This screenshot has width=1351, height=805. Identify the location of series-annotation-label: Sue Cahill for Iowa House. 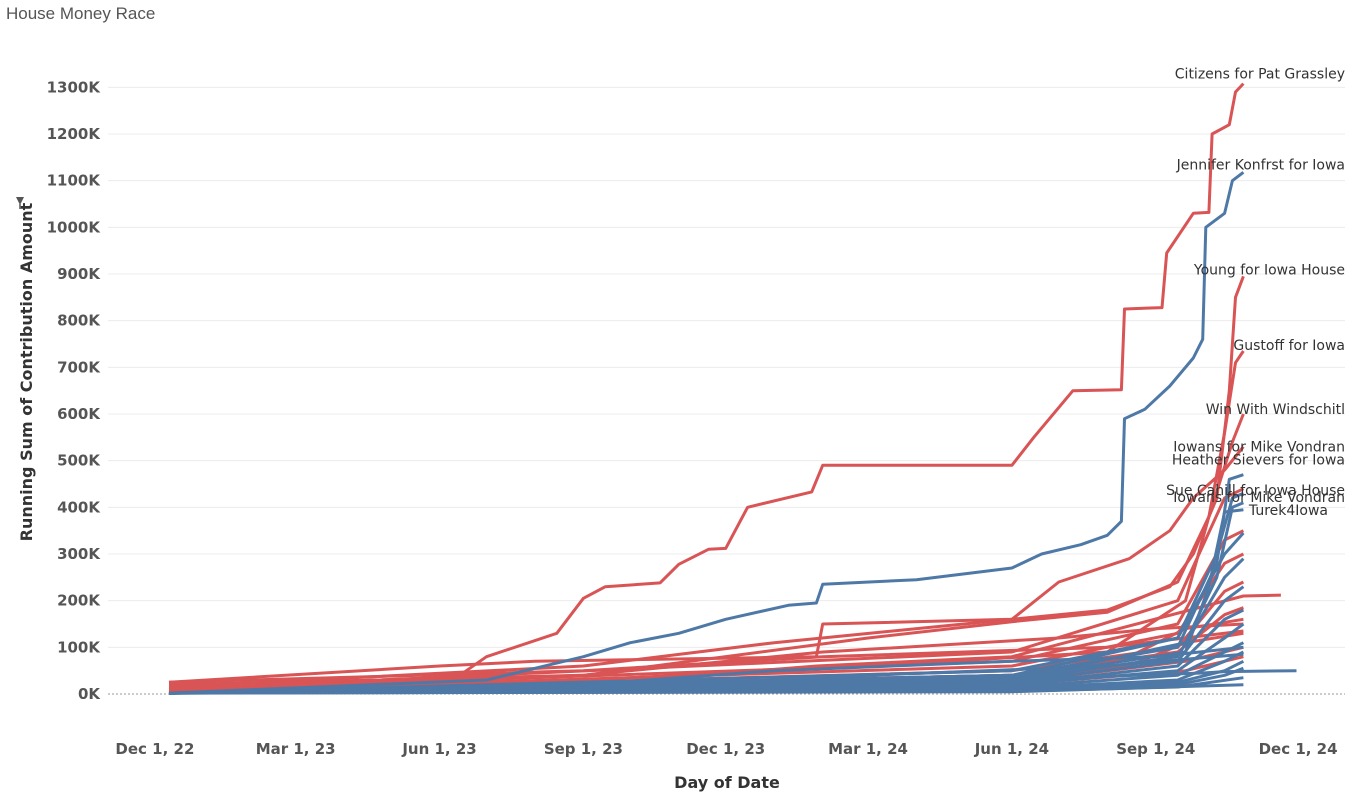
(1255, 491).